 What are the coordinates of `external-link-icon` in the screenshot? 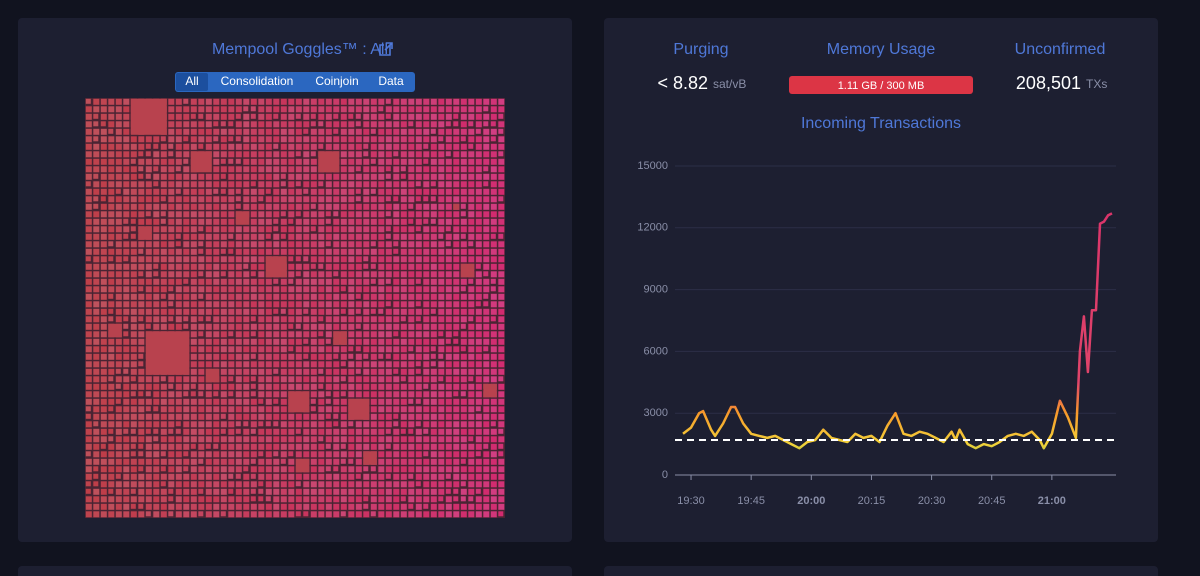 It's located at (386, 49).